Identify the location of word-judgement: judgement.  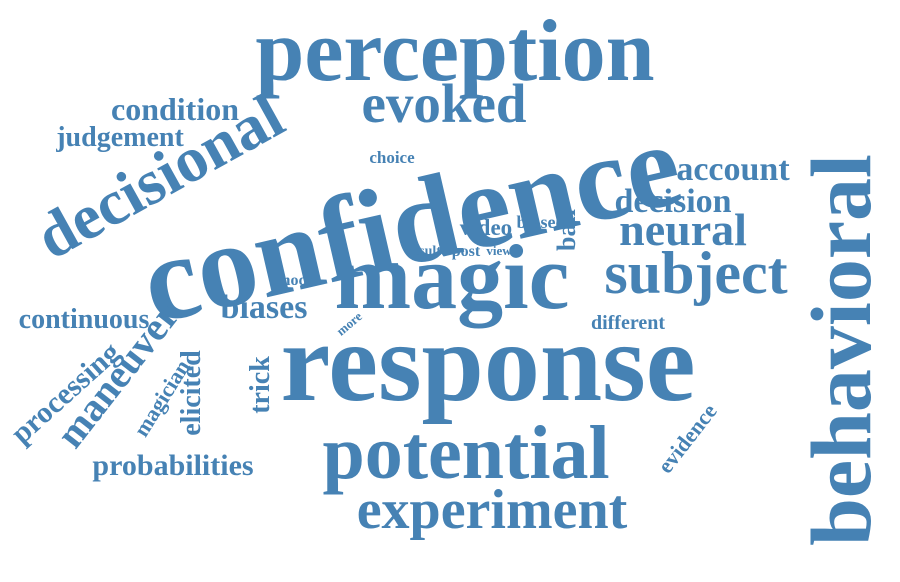
(119, 137).